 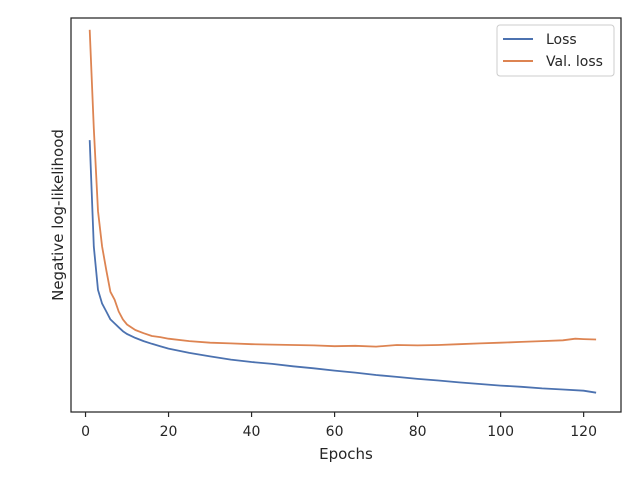 I want to click on legend-label-val-loss: Val. loss, so click(x=574, y=62).